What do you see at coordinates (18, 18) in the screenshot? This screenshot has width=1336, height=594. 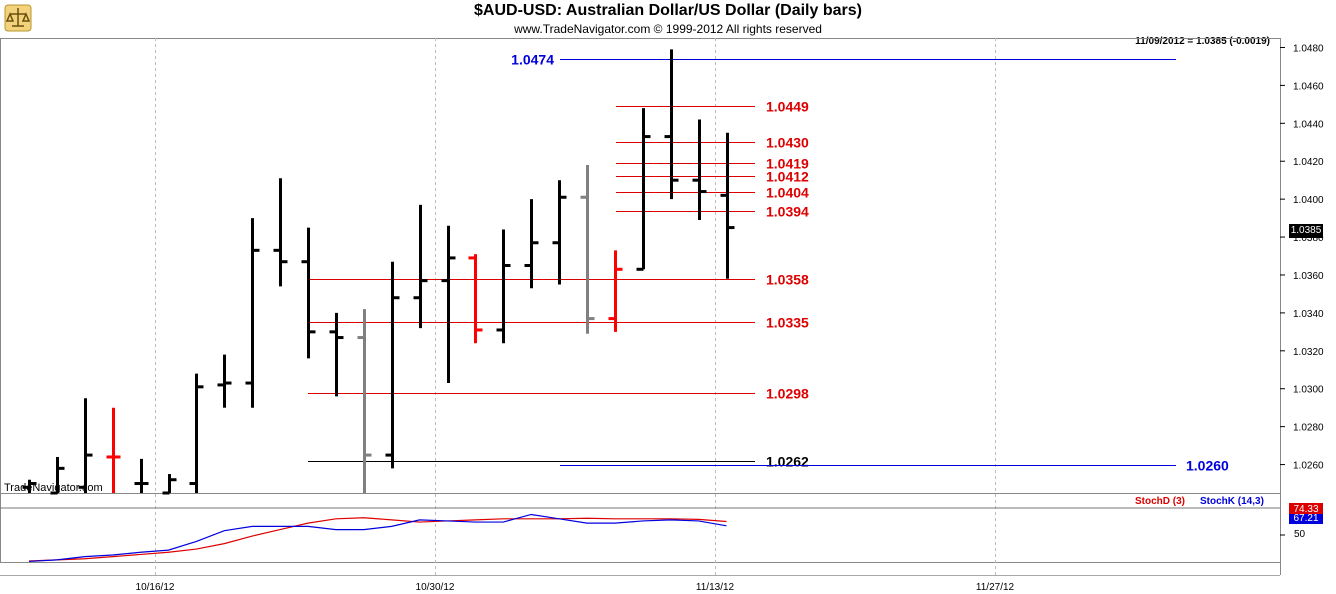 I see `trade-navigator-logo` at bounding box center [18, 18].